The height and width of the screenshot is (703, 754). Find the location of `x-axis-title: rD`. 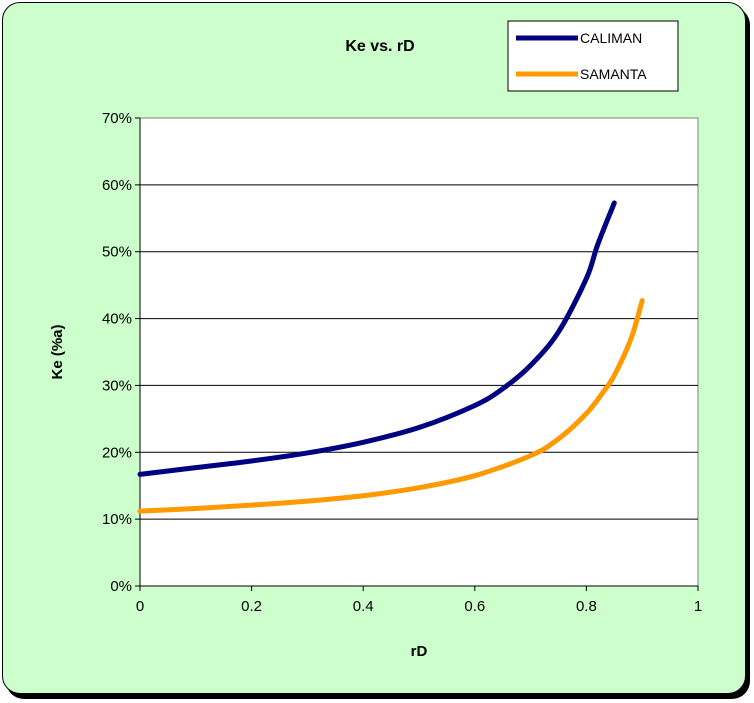

x-axis-title: rD is located at coordinates (419, 651).